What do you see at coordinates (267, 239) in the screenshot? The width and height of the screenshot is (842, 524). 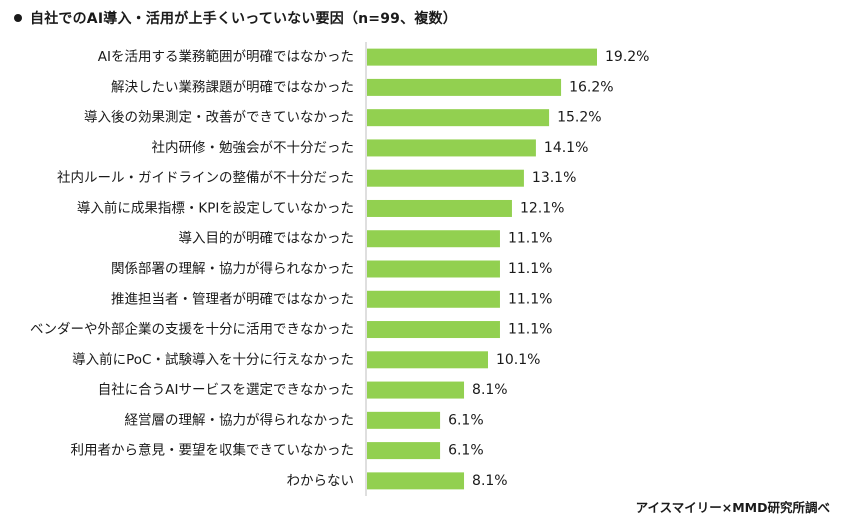 I see `category-label: 導入目的が明確ではなかった` at bounding box center [267, 239].